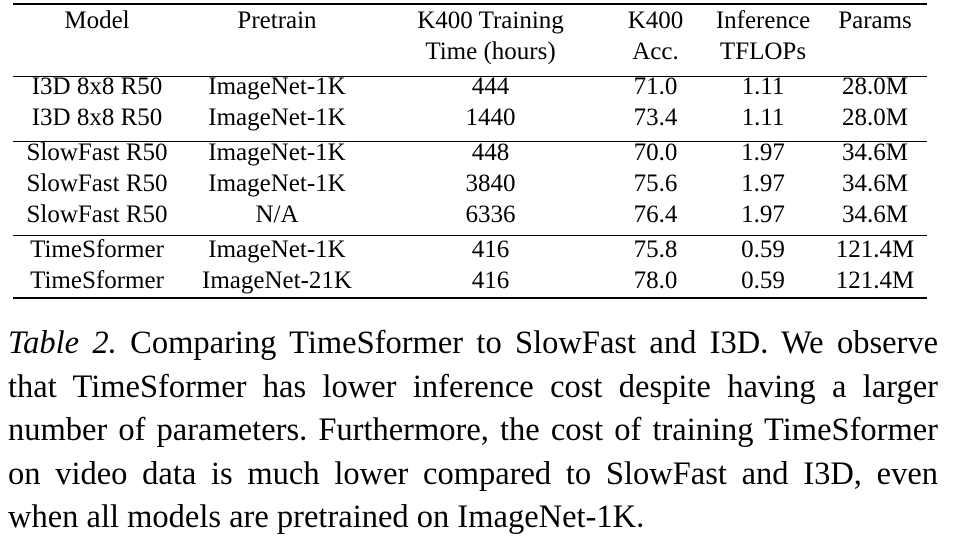 The width and height of the screenshot is (960, 548). Describe the element at coordinates (62, 343) in the screenshot. I see `caption-label: Table 2.` at that location.